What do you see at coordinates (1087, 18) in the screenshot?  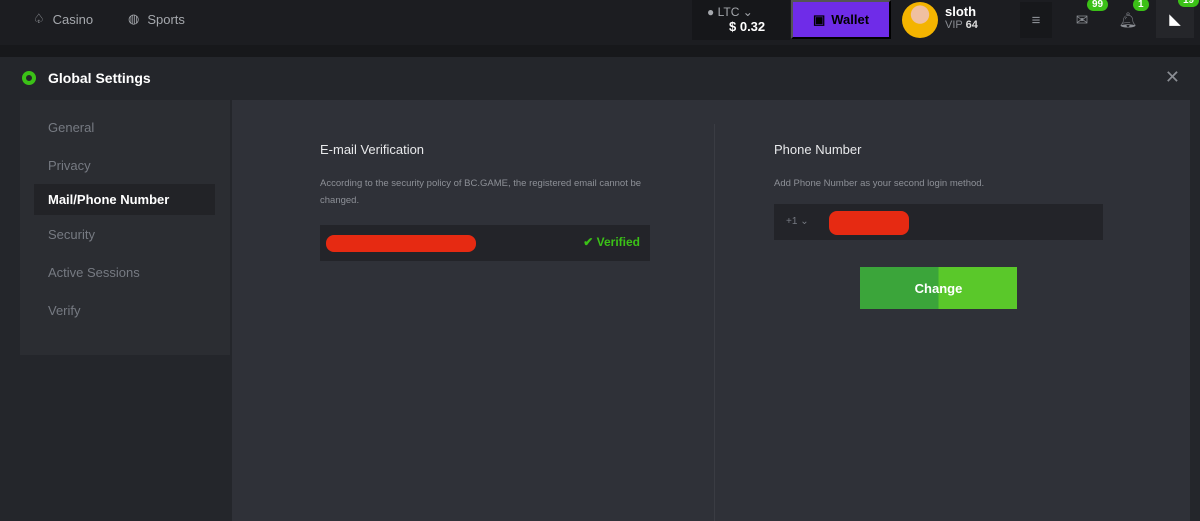 I see `mail-icon: ✉ 99` at bounding box center [1087, 18].